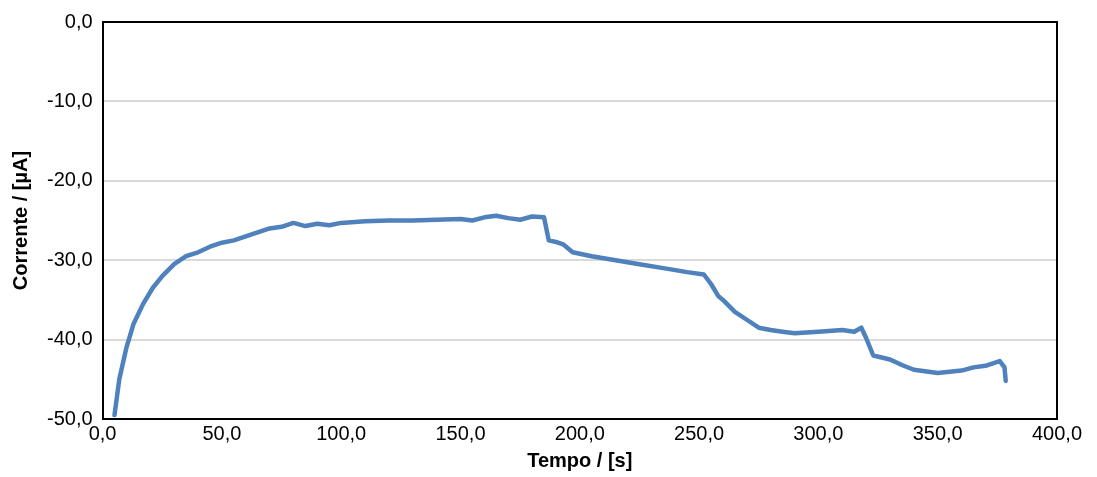 The width and height of the screenshot is (1097, 477). What do you see at coordinates (580, 459) in the screenshot?
I see `x-axis-title: Tempo / [s]` at bounding box center [580, 459].